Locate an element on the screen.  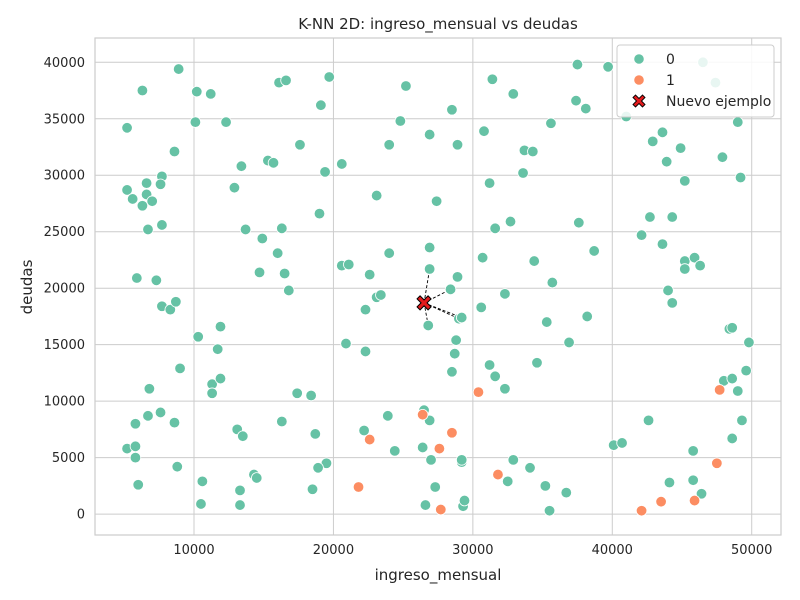
legend-label-class-1: 1 is located at coordinates (670, 81).